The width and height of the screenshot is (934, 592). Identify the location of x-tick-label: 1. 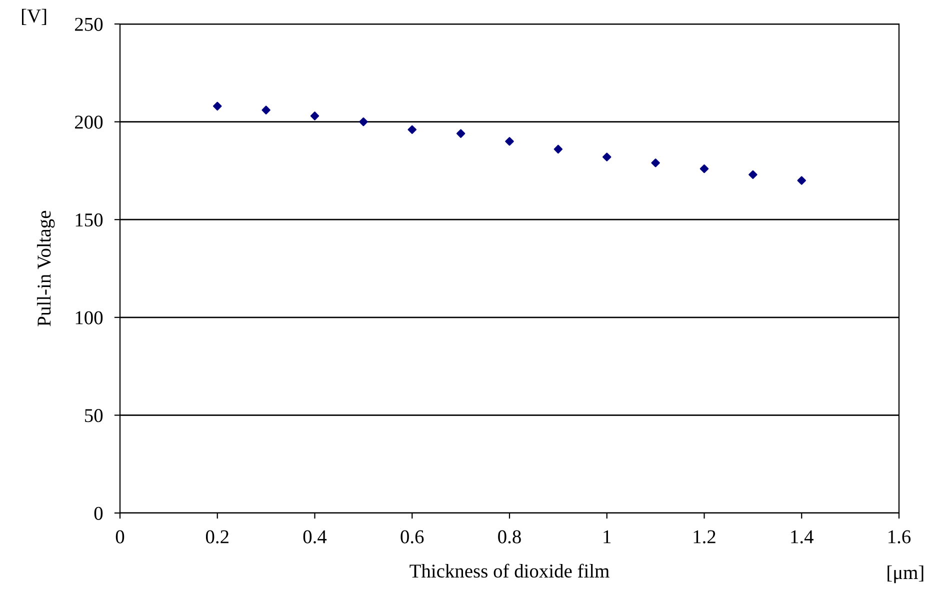
(607, 537).